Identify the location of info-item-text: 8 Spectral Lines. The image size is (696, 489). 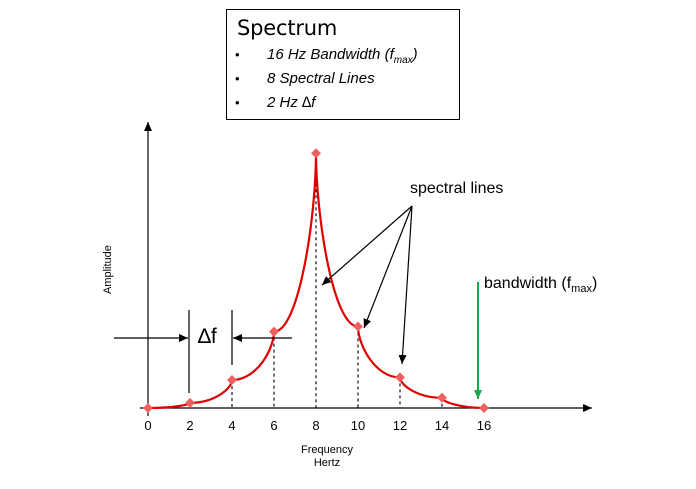
(321, 78).